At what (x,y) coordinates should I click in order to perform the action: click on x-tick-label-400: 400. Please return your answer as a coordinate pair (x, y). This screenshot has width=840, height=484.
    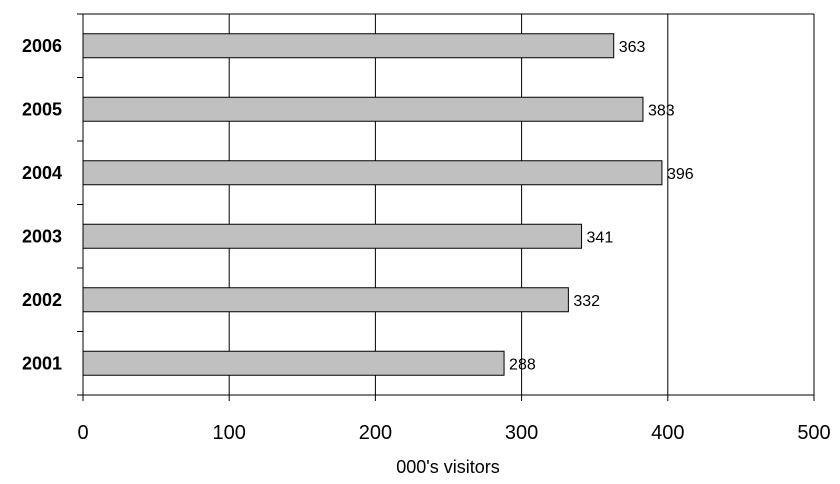
    Looking at the image, I should click on (667, 433).